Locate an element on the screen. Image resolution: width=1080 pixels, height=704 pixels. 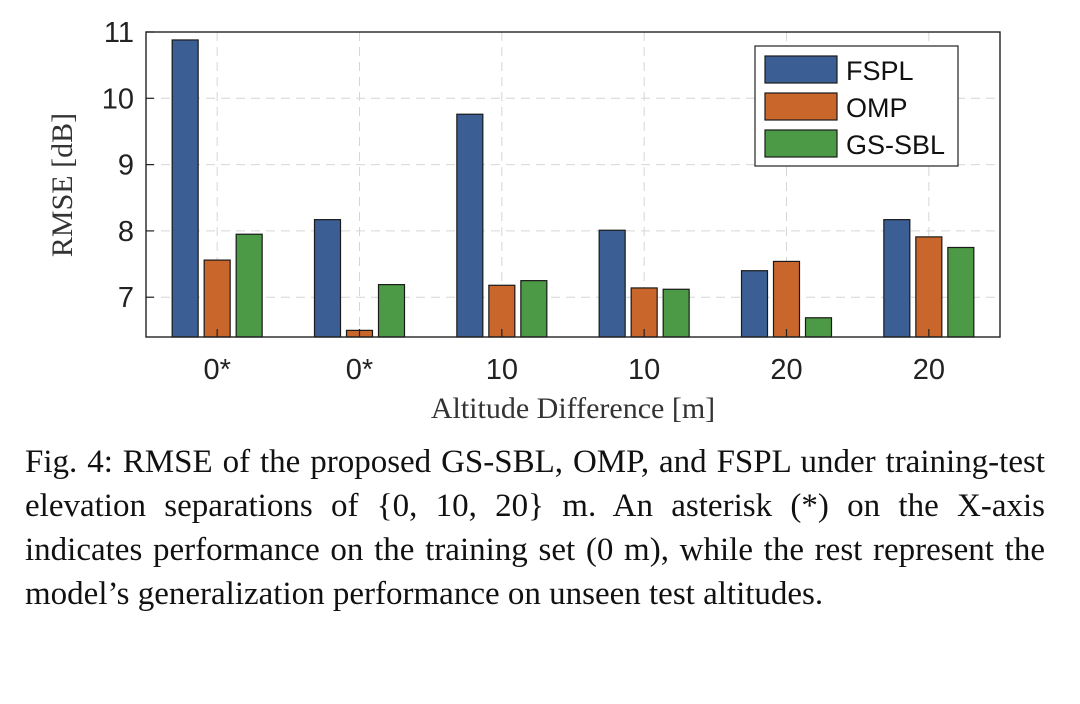
y-axis: 7 8 9 10 11 is located at coordinates (128, 165).